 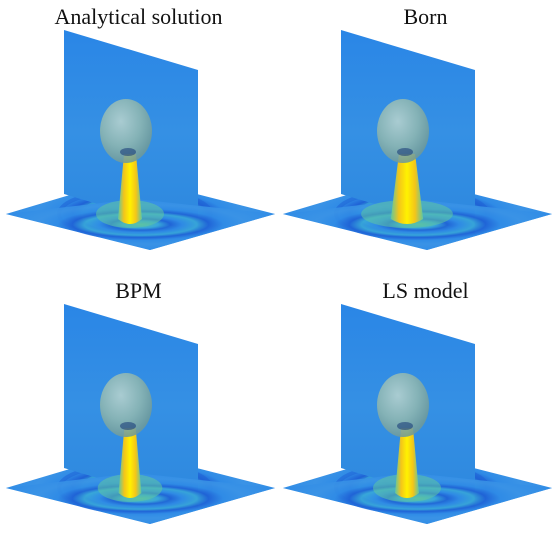 What do you see at coordinates (138, 290) in the screenshot?
I see `panel-title: BPM` at bounding box center [138, 290].